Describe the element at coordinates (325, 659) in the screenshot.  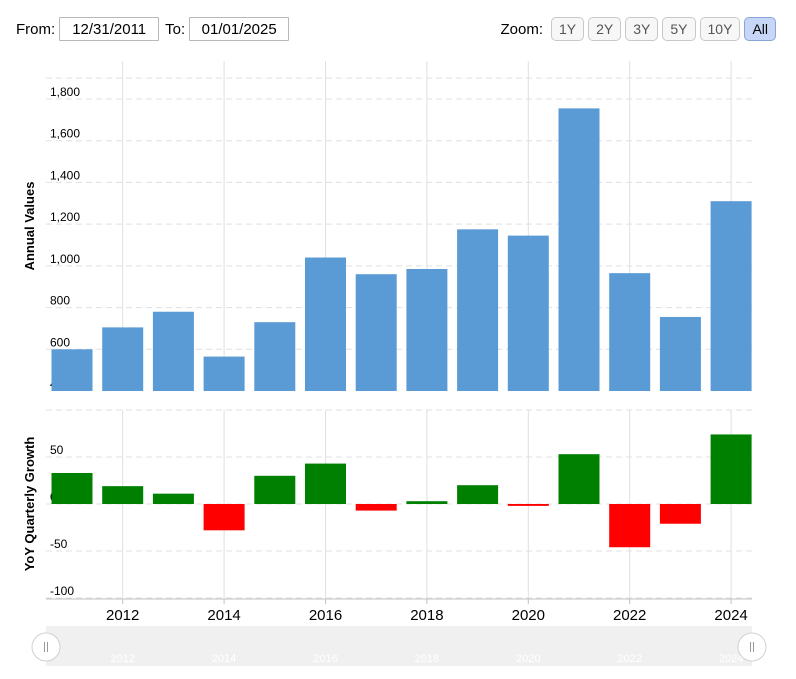
I see `navigator-tick-label: 2016` at that location.